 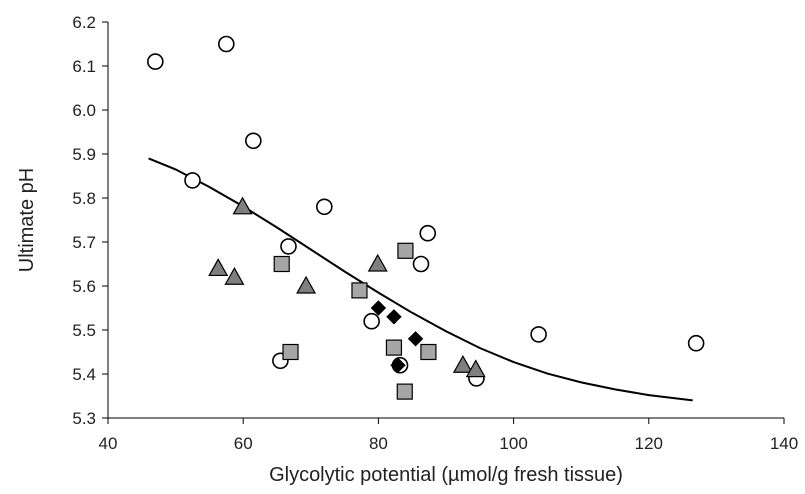 I want to click on x-tick-label: 40, so click(x=108, y=443).